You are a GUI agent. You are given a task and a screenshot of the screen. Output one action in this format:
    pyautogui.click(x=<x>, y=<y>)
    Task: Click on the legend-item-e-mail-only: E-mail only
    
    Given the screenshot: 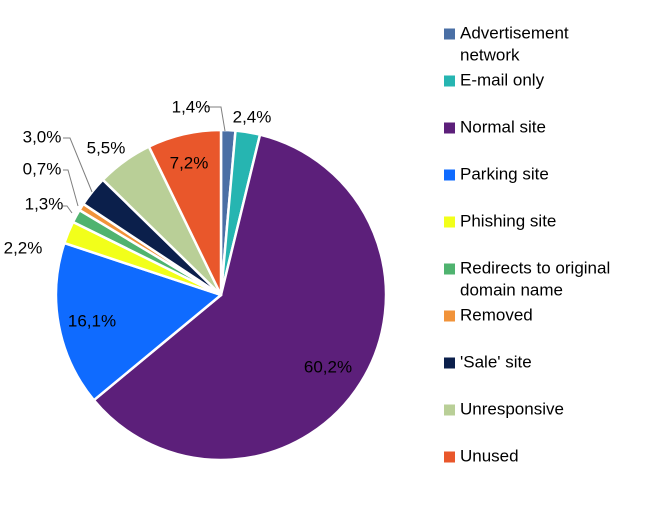 What is the action you would take?
    pyautogui.click(x=494, y=79)
    